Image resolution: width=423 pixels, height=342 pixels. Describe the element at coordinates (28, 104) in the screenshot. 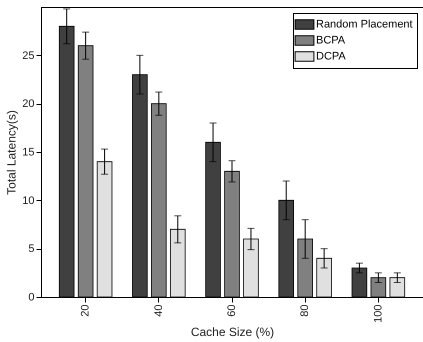

I see `y-tick-label: 20` at that location.